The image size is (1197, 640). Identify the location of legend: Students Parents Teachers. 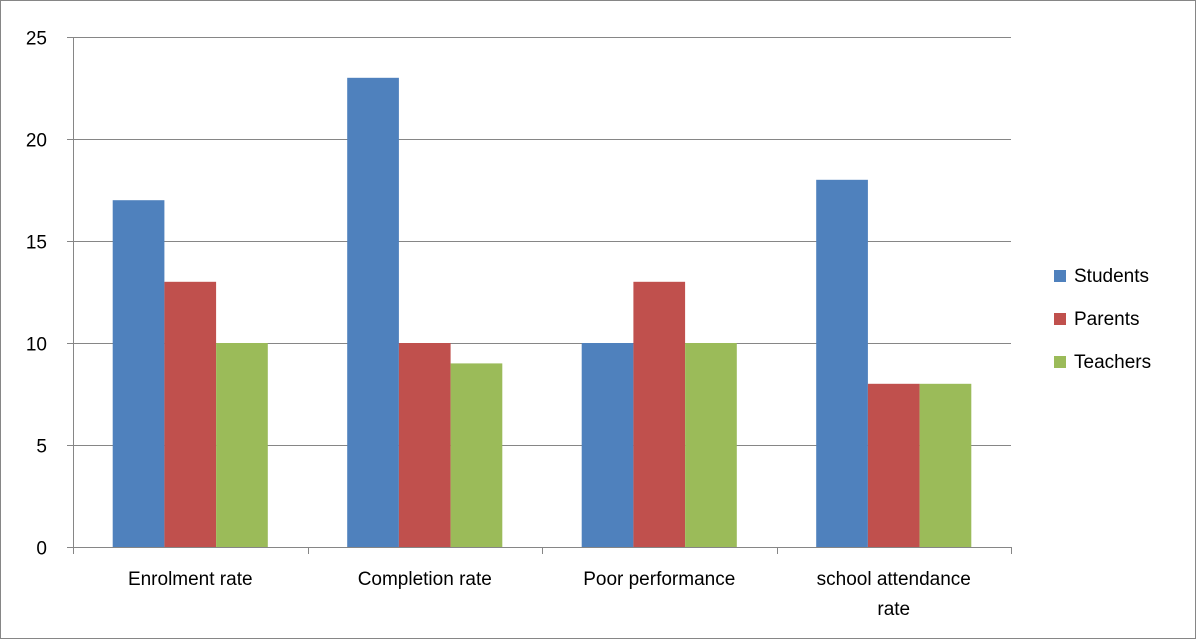
(1102, 319).